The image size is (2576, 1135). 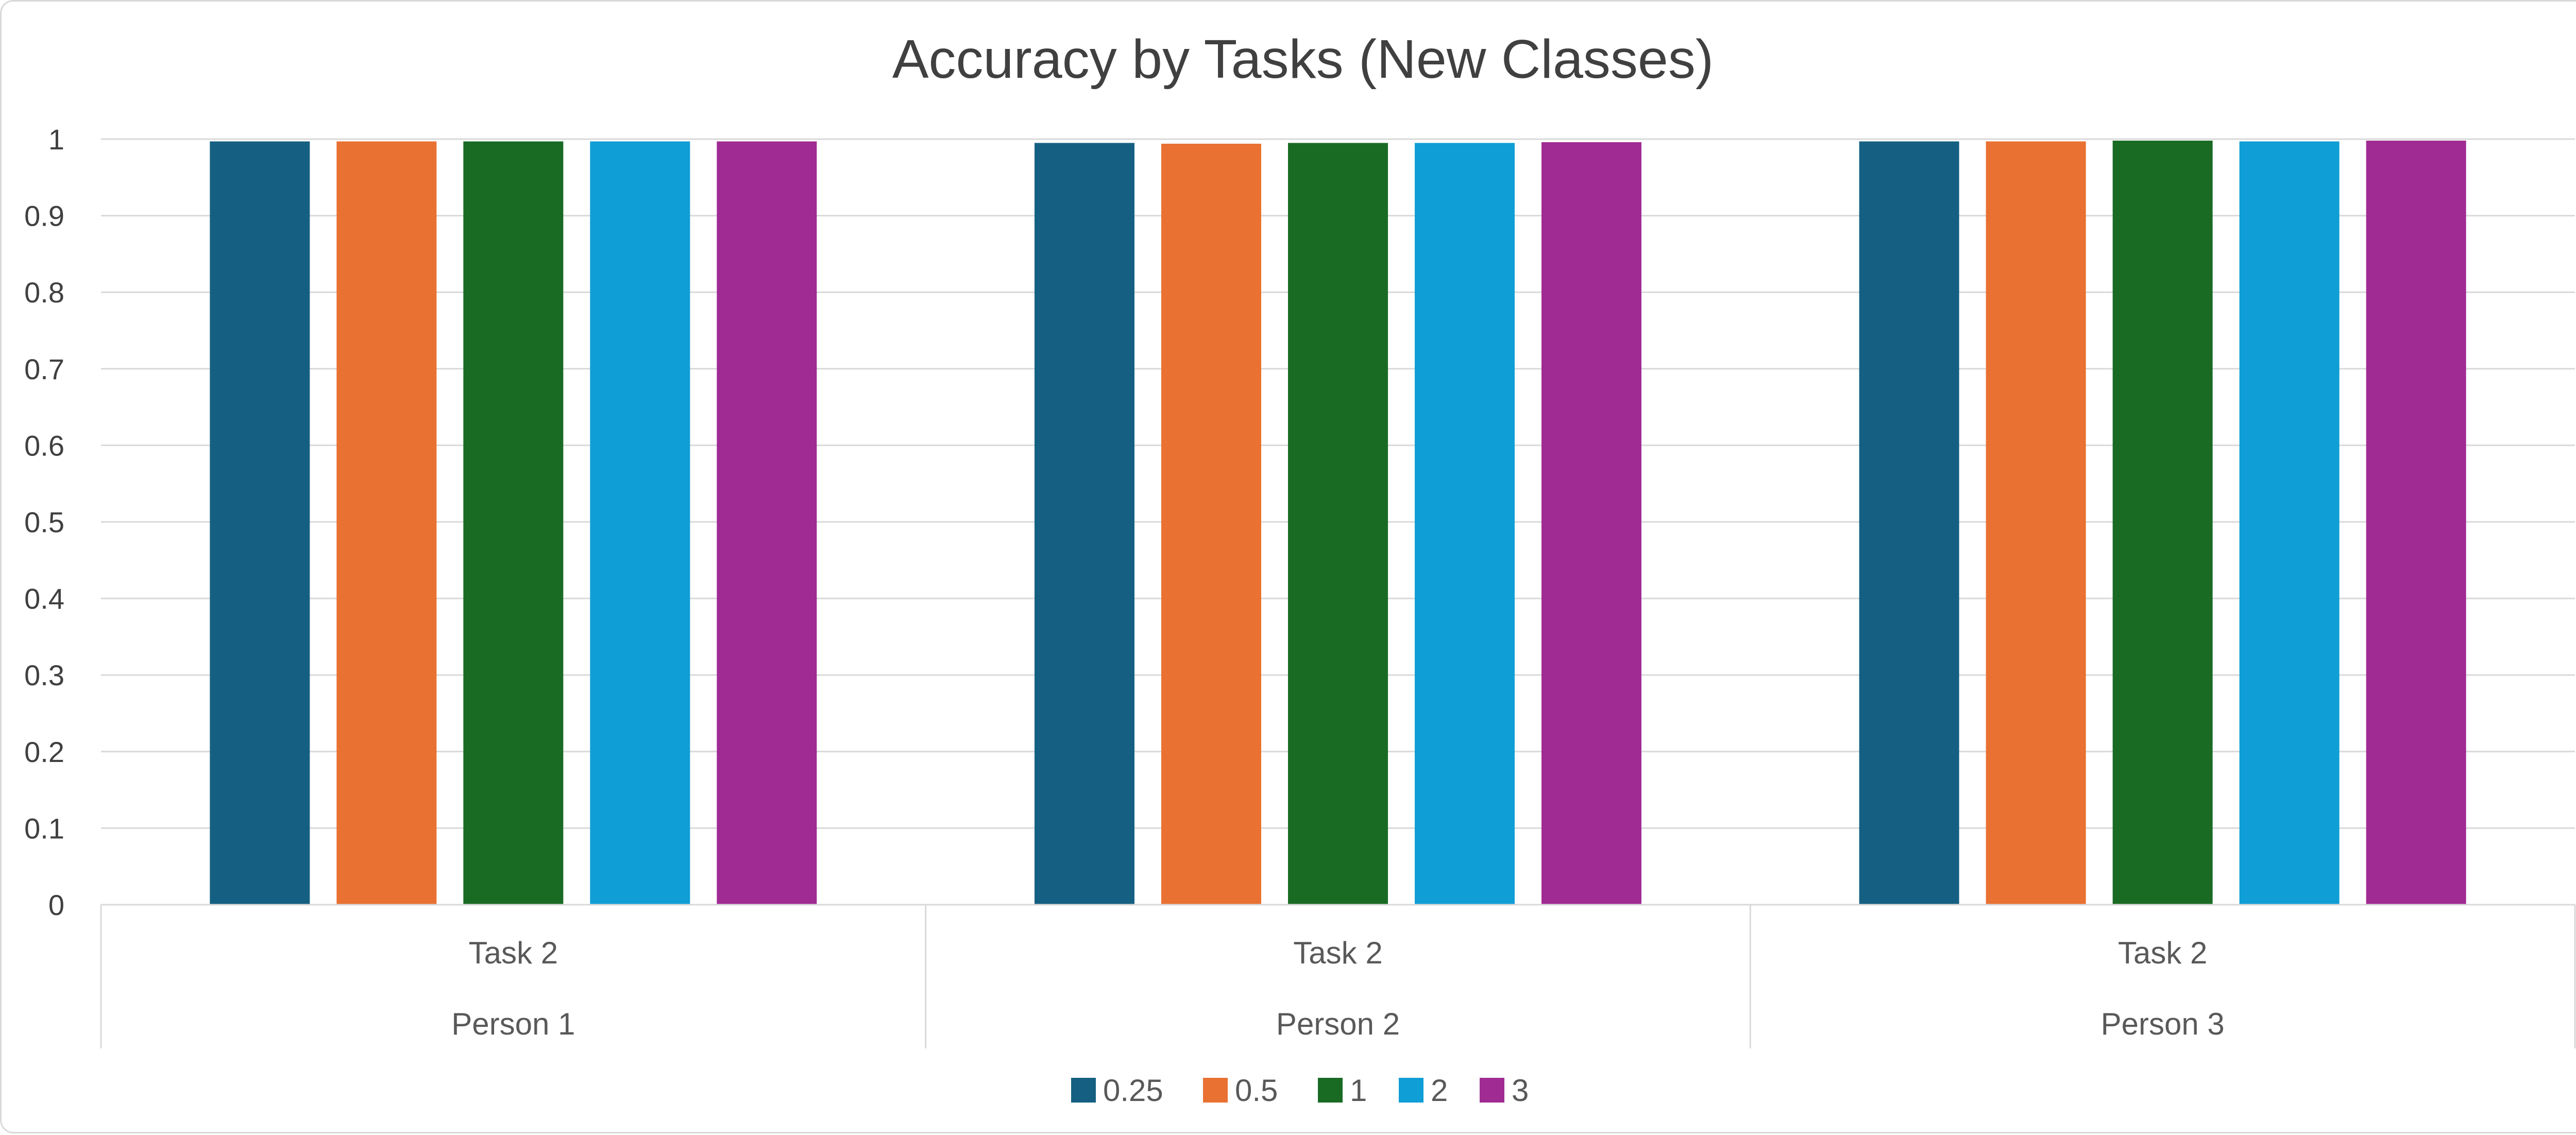 I want to click on y-tick-label: 1, so click(x=56, y=139).